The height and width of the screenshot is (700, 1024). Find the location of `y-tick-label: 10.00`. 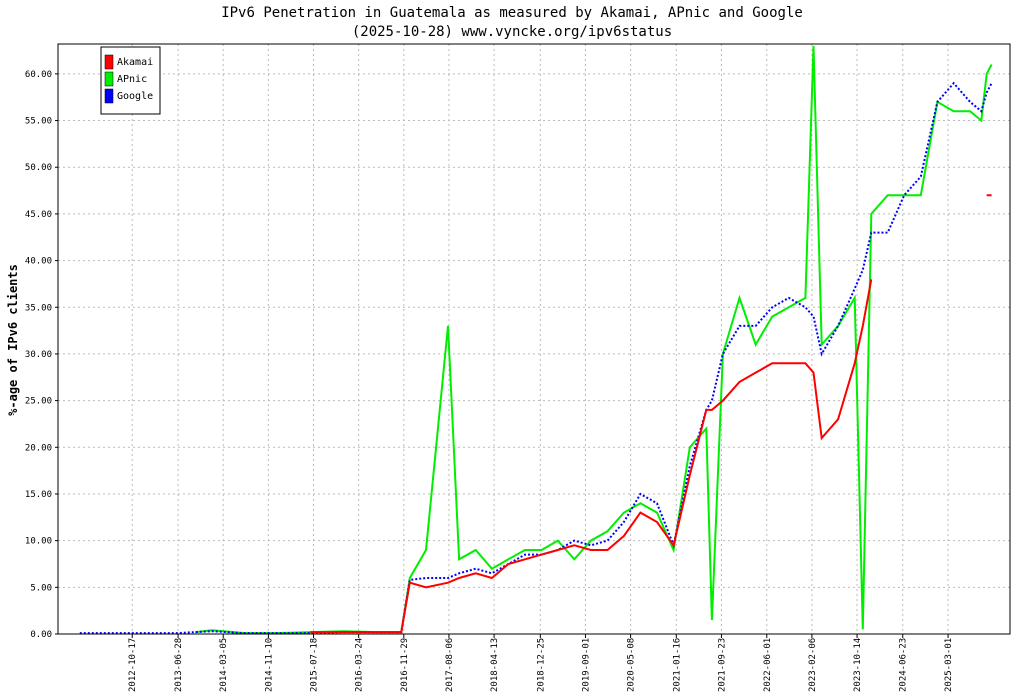

y-tick-label: 10.00 is located at coordinates (38, 542).